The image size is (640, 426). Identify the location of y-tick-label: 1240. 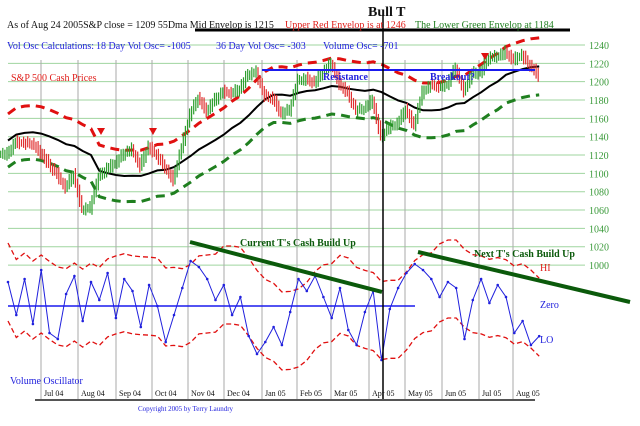
(599, 46).